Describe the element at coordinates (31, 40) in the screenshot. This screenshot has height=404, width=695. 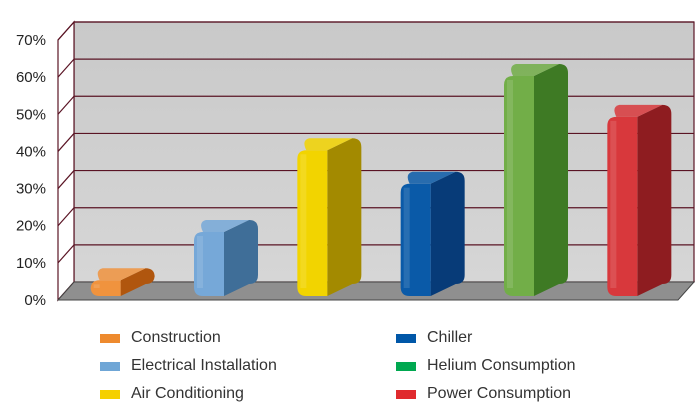
I see `y-tick-label-7: 70%` at that location.